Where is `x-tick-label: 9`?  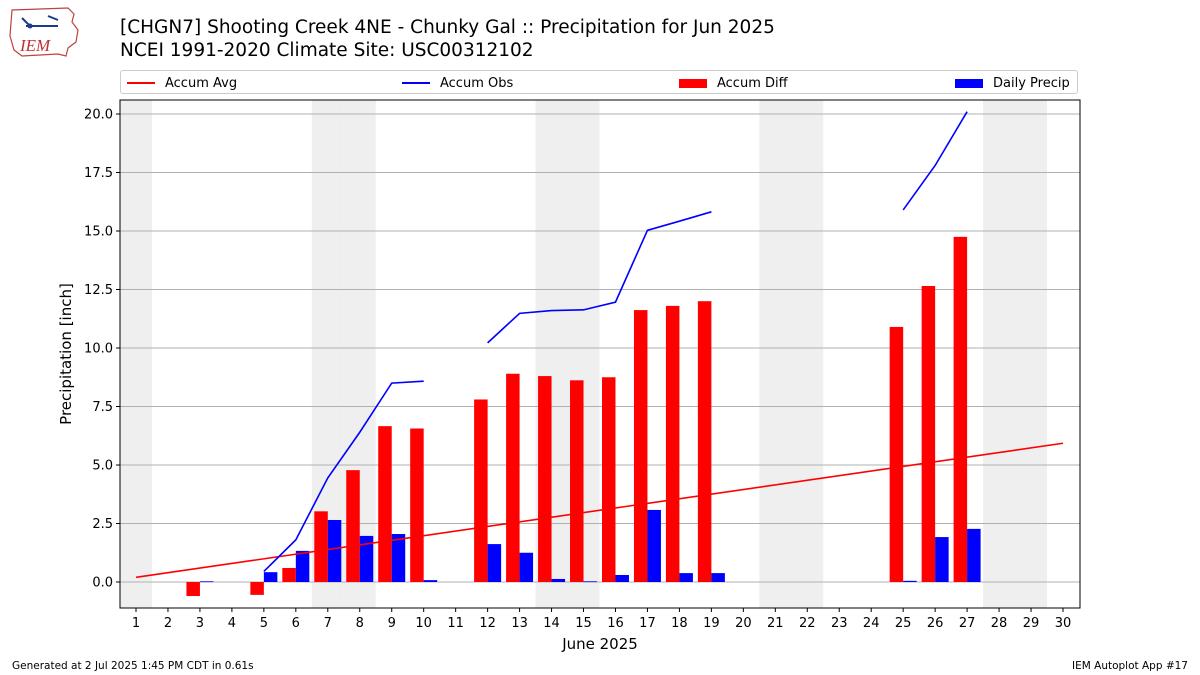
x-tick-label: 9 is located at coordinates (392, 623).